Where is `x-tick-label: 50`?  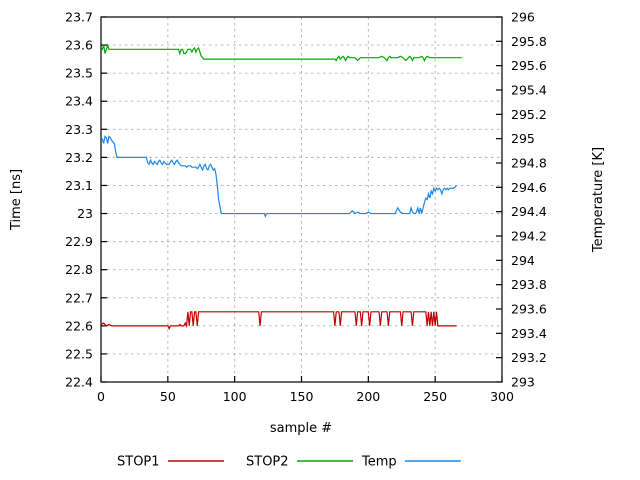 x-tick-label: 50 is located at coordinates (168, 396).